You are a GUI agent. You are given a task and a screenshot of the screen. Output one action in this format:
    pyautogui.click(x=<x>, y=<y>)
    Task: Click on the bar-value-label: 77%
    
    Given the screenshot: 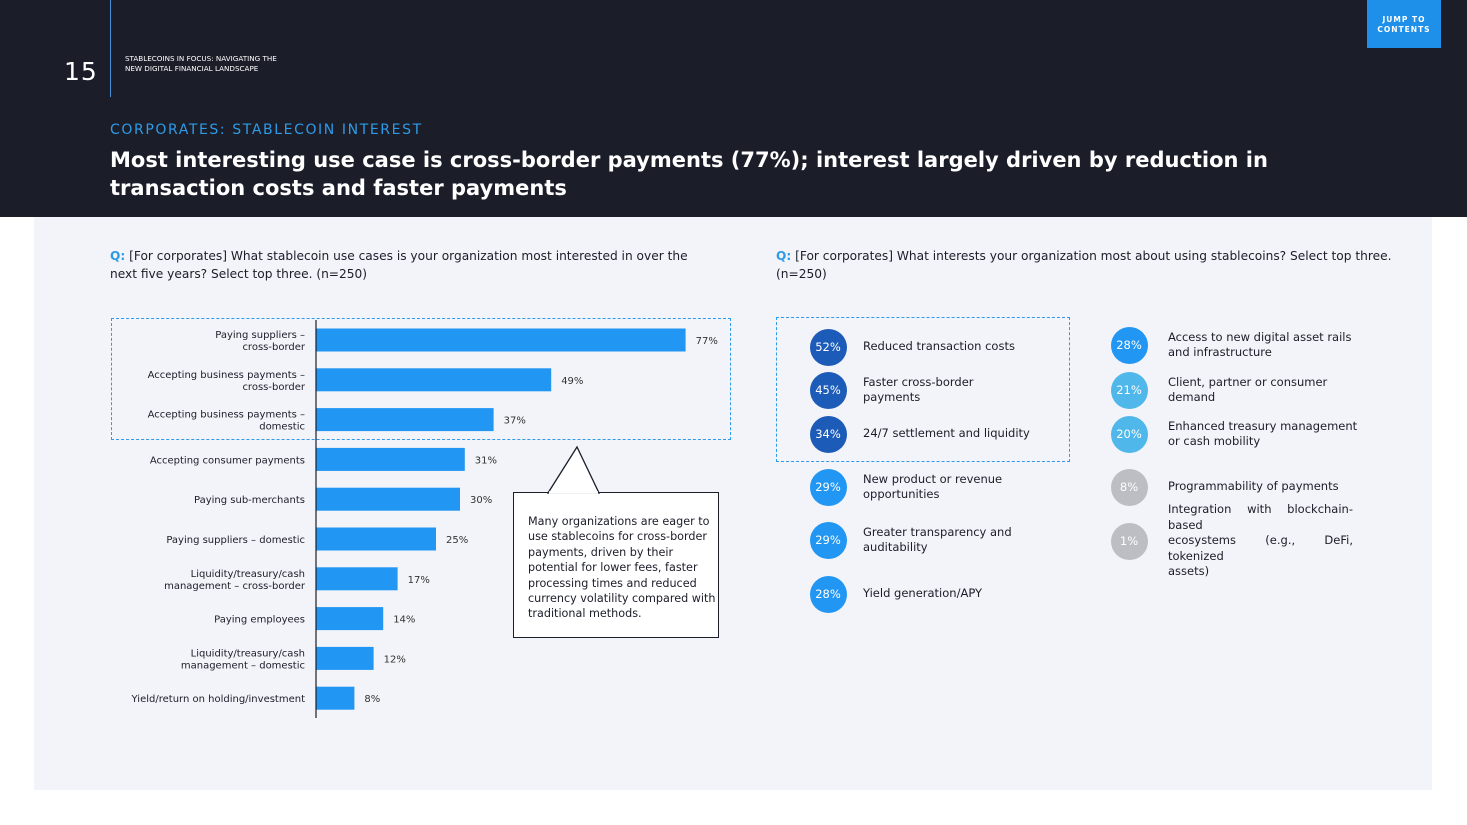 What is the action you would take?
    pyautogui.click(x=707, y=341)
    